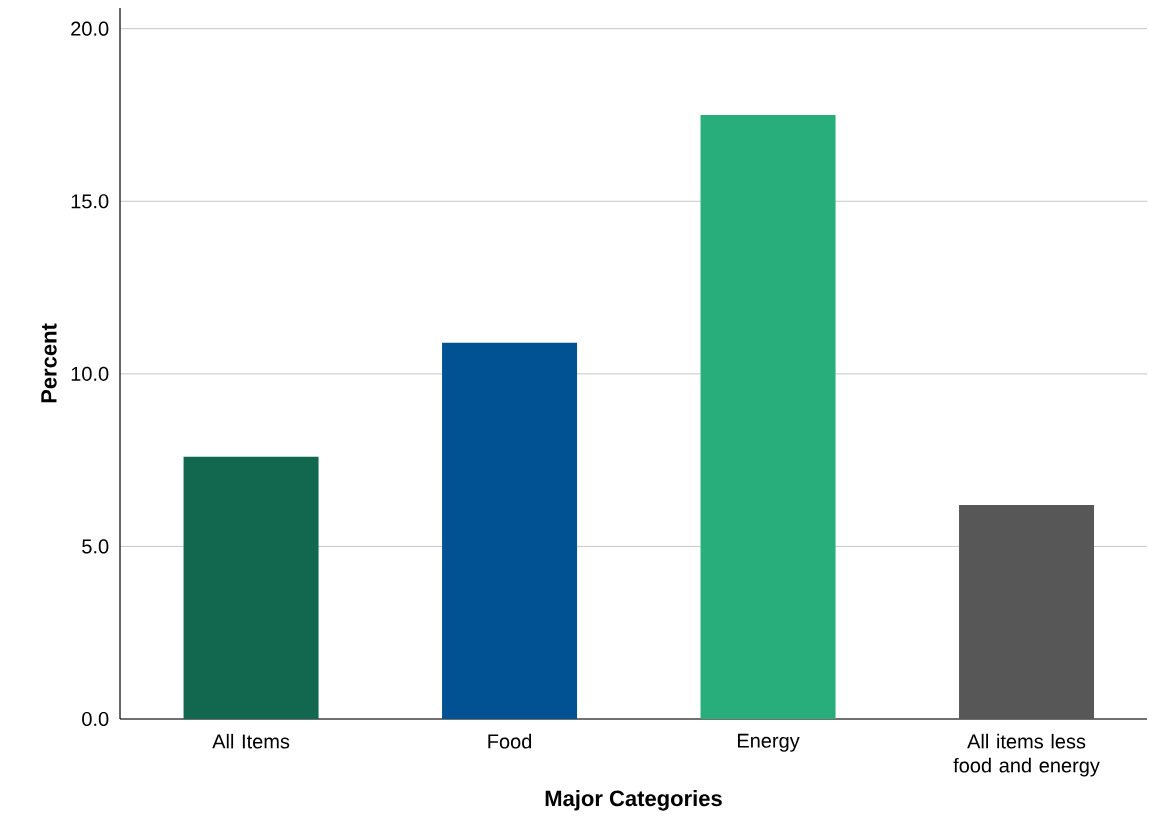  I want to click on x-axis-title: Major Categories, so click(633, 800).